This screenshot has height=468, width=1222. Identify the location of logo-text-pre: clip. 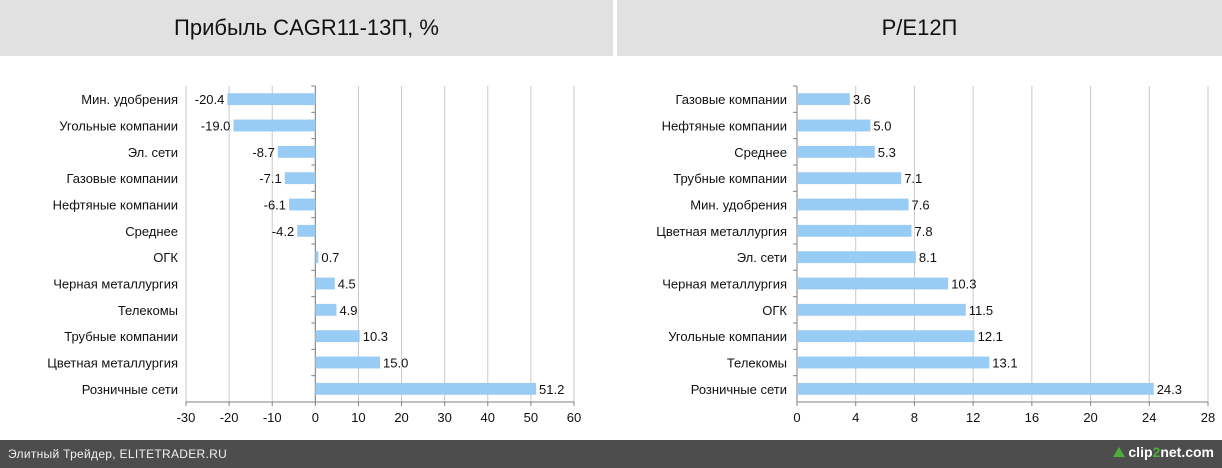
(1140, 452).